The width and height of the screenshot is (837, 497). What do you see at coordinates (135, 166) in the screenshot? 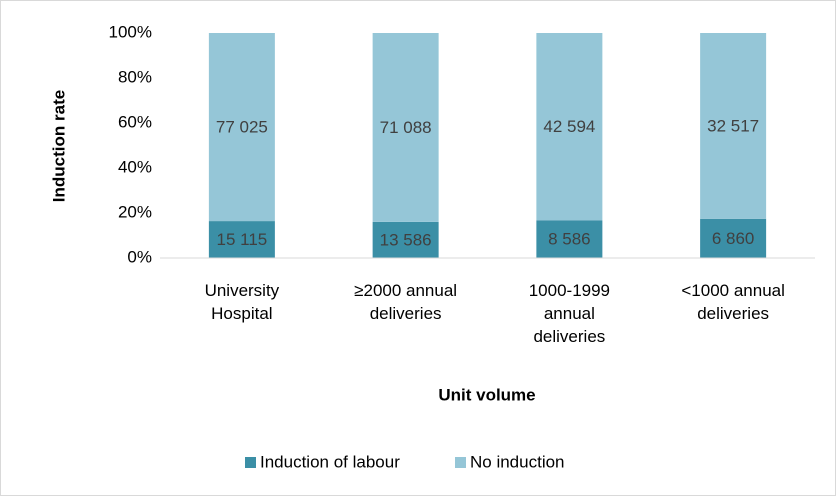
I see `y-tick-label: 40%` at bounding box center [135, 166].